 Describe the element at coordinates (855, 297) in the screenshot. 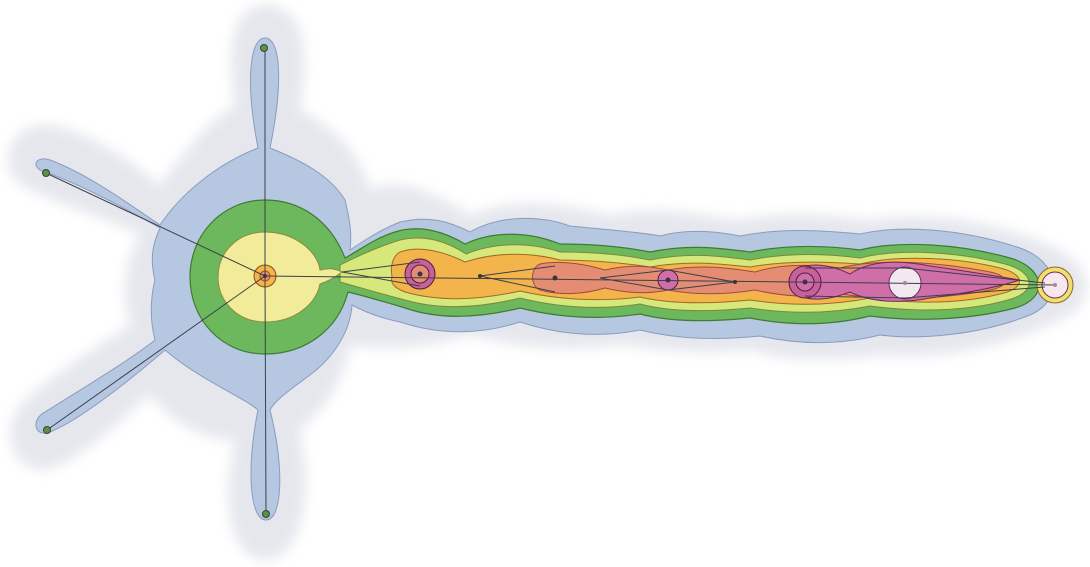

I see `skeleton-taper-5b` at that location.